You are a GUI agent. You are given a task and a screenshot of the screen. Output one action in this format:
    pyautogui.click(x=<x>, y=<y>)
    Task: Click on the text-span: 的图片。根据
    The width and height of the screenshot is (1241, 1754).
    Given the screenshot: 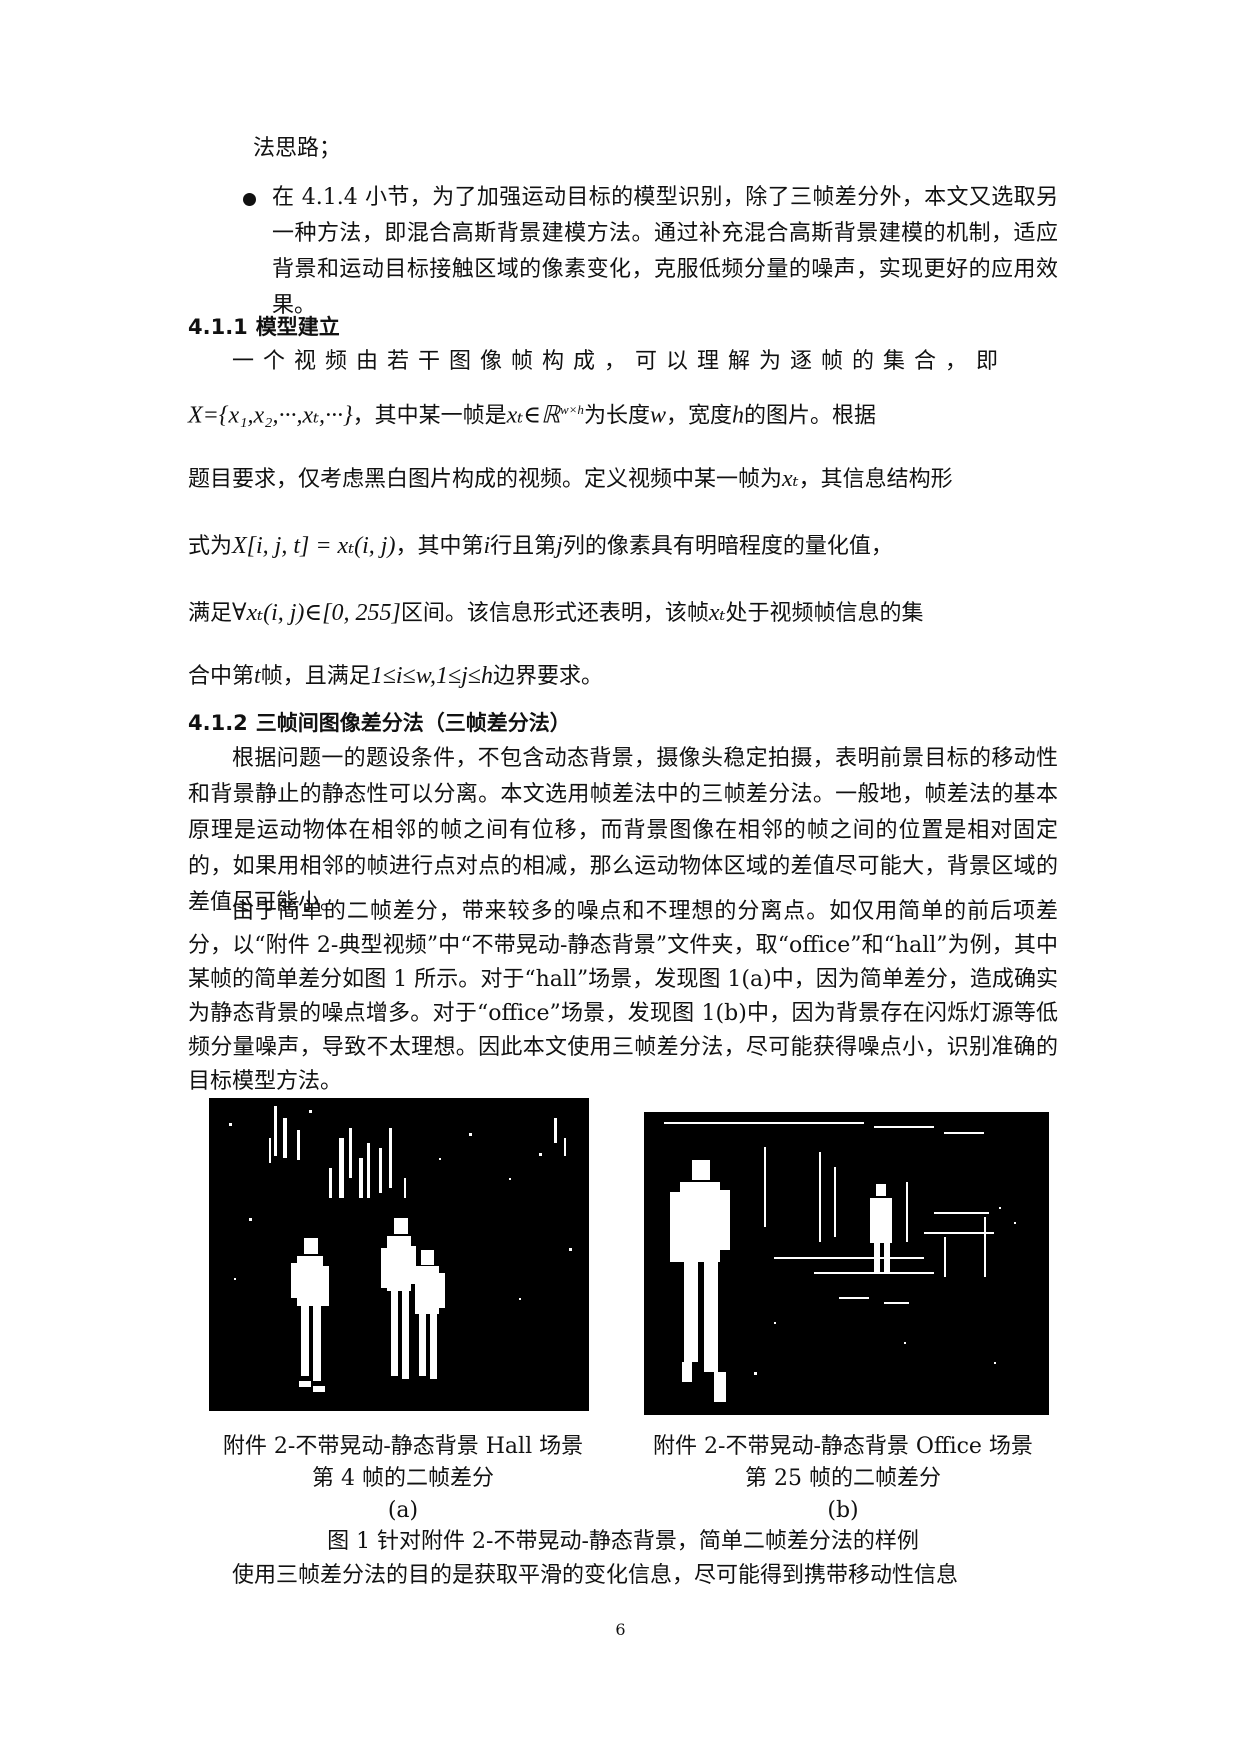 What is the action you would take?
    pyautogui.click(x=809, y=416)
    